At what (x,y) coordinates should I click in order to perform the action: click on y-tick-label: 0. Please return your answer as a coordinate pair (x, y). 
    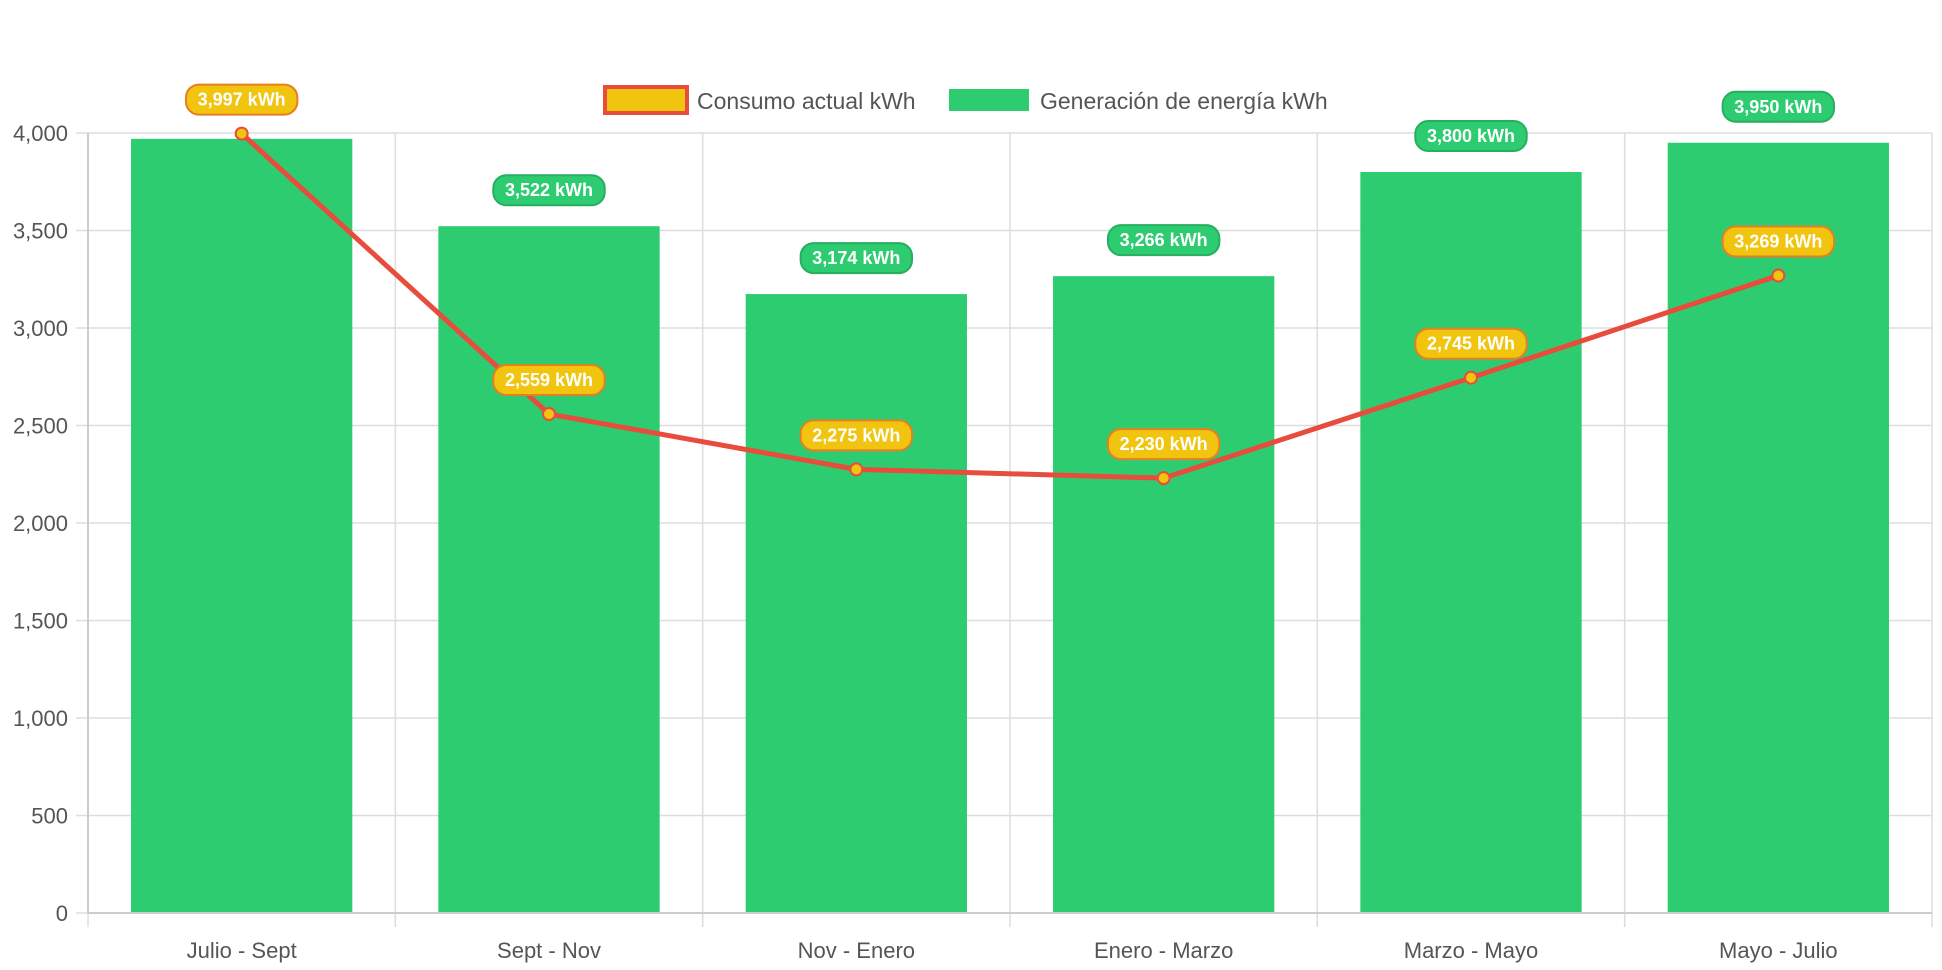
    Looking at the image, I should click on (62, 913).